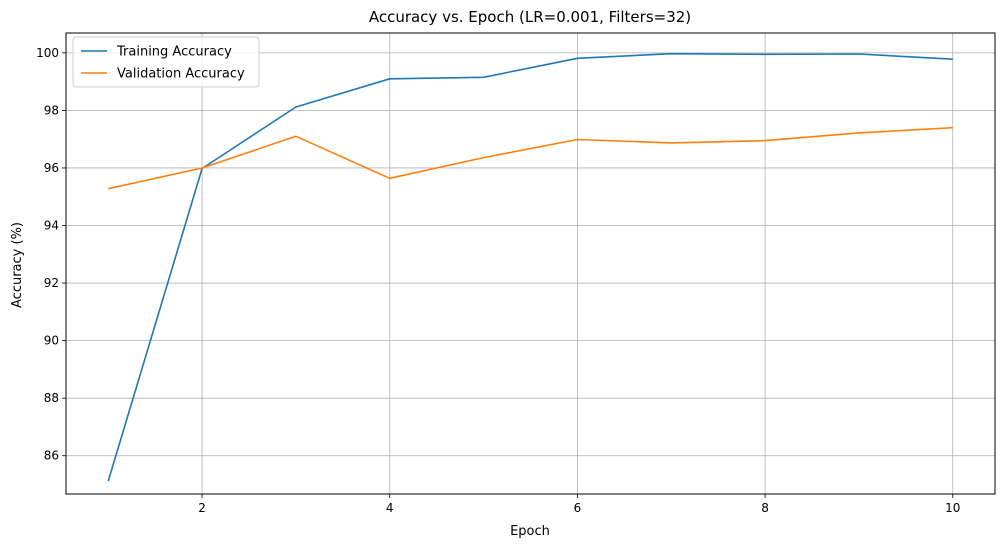  I want to click on legend-box, so click(166, 62).